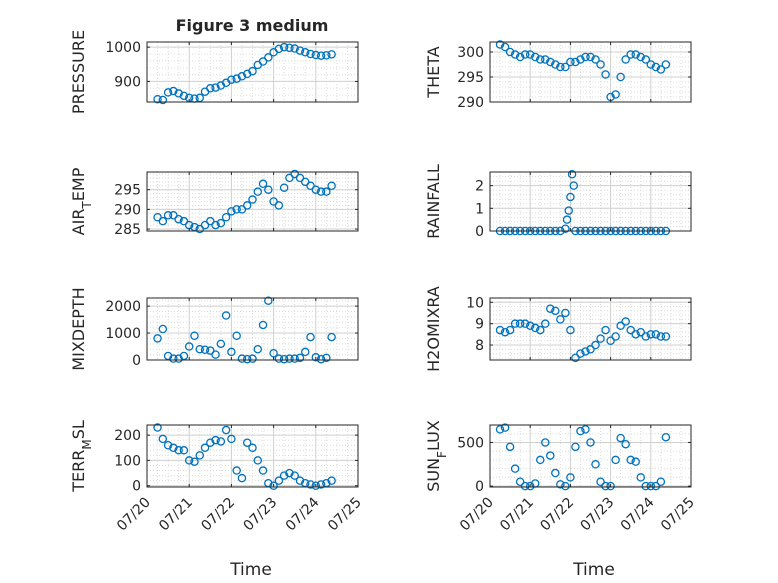 This screenshot has width=778, height=583. I want to click on x-axis-label-left: Time, so click(250, 570).